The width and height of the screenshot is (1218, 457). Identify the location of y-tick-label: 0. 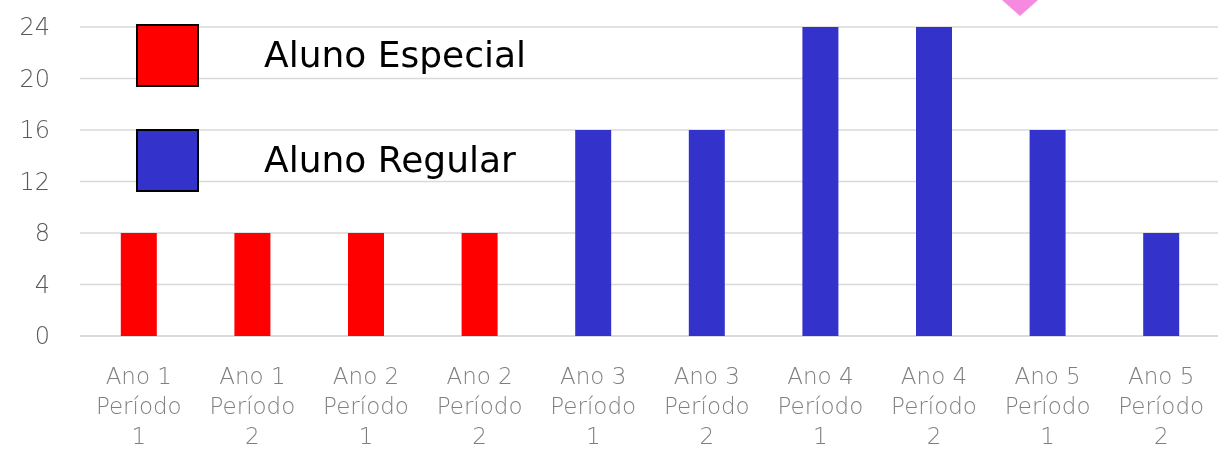
(42, 336).